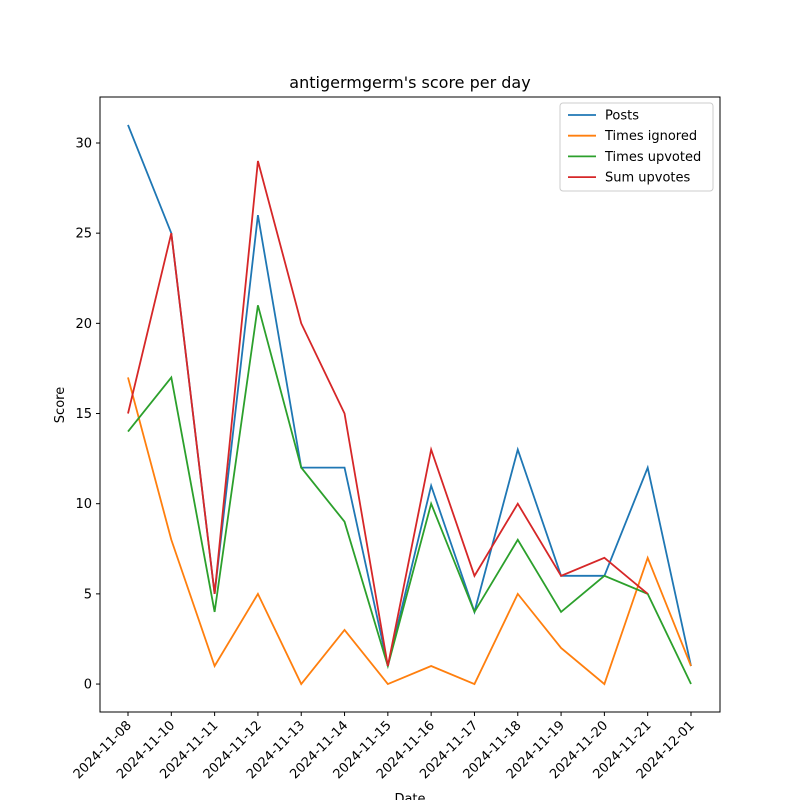  I want to click on y-tick-label: 10, so click(83, 504).